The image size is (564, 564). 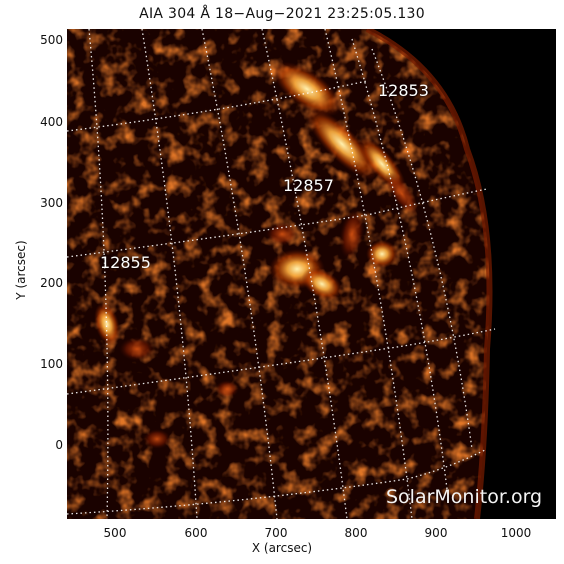 What do you see at coordinates (436, 533) in the screenshot?
I see `x-tick-label: 900` at bounding box center [436, 533].